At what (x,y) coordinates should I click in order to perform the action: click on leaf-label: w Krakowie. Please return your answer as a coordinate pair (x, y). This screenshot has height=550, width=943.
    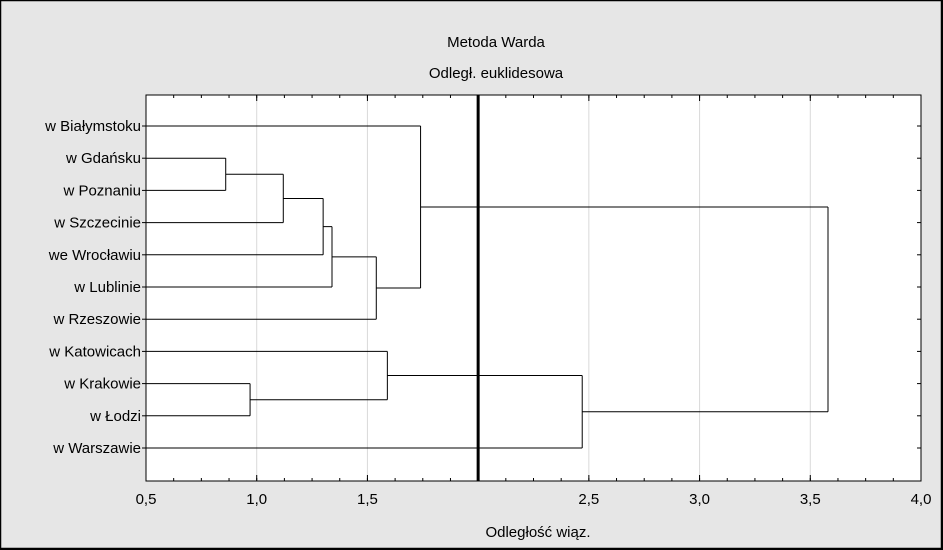
    Looking at the image, I should click on (102, 384).